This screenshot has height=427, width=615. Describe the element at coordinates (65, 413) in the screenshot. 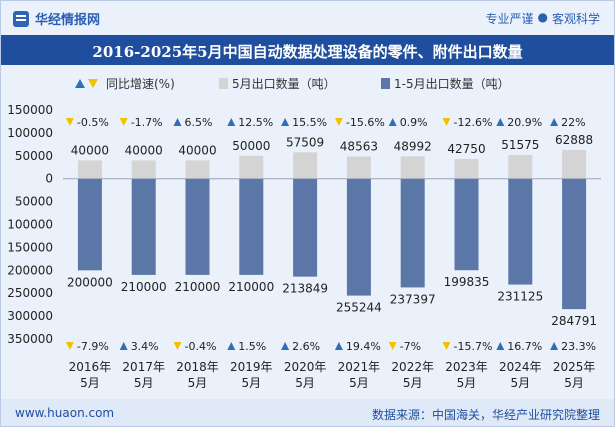

I see `footer-site-link: www.huaon.com` at that location.